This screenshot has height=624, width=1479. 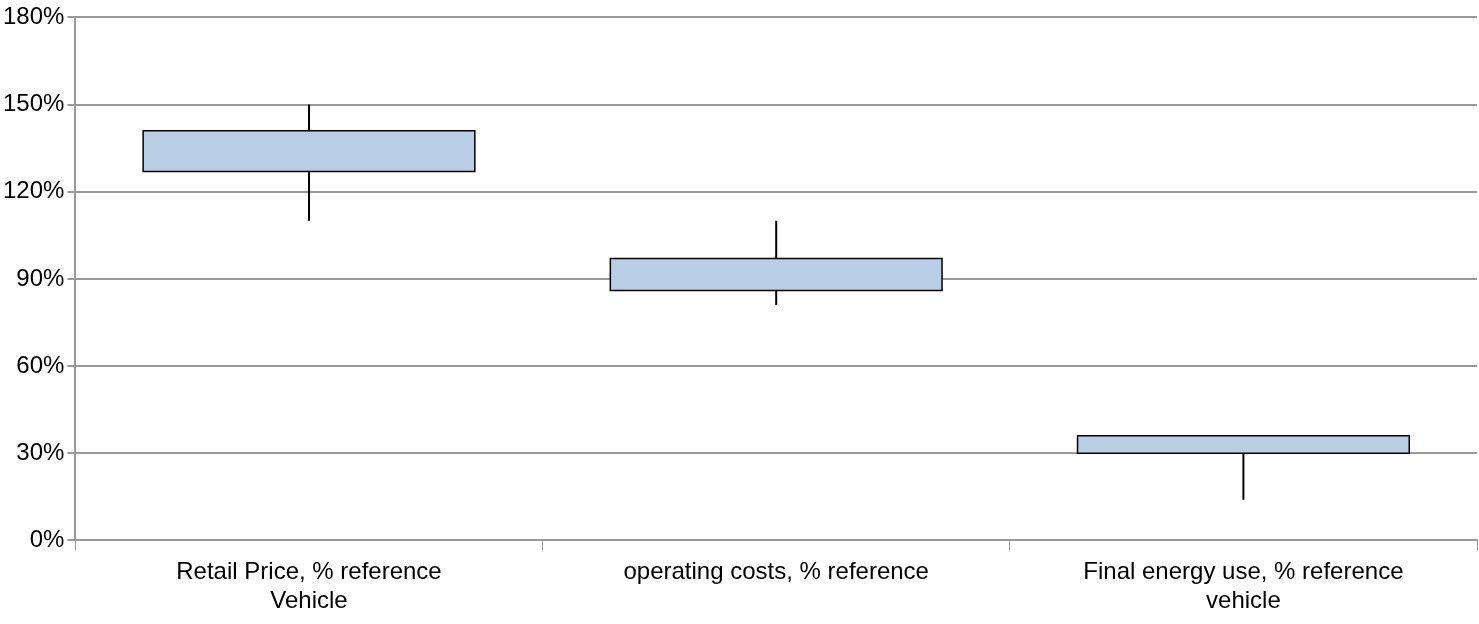 What do you see at coordinates (40, 277) in the screenshot?
I see `y-tick-label: 90%` at bounding box center [40, 277].